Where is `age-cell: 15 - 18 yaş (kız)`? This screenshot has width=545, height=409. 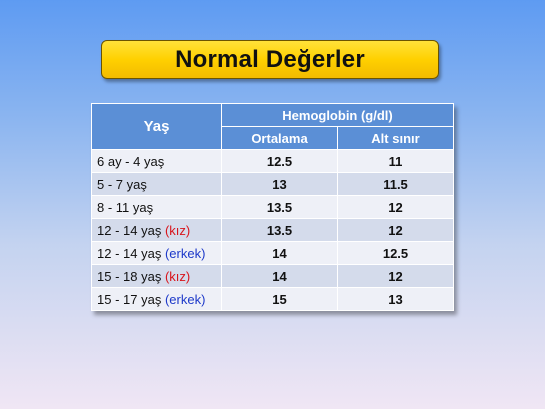 age-cell: 15 - 18 yaş (kız) is located at coordinates (156, 276).